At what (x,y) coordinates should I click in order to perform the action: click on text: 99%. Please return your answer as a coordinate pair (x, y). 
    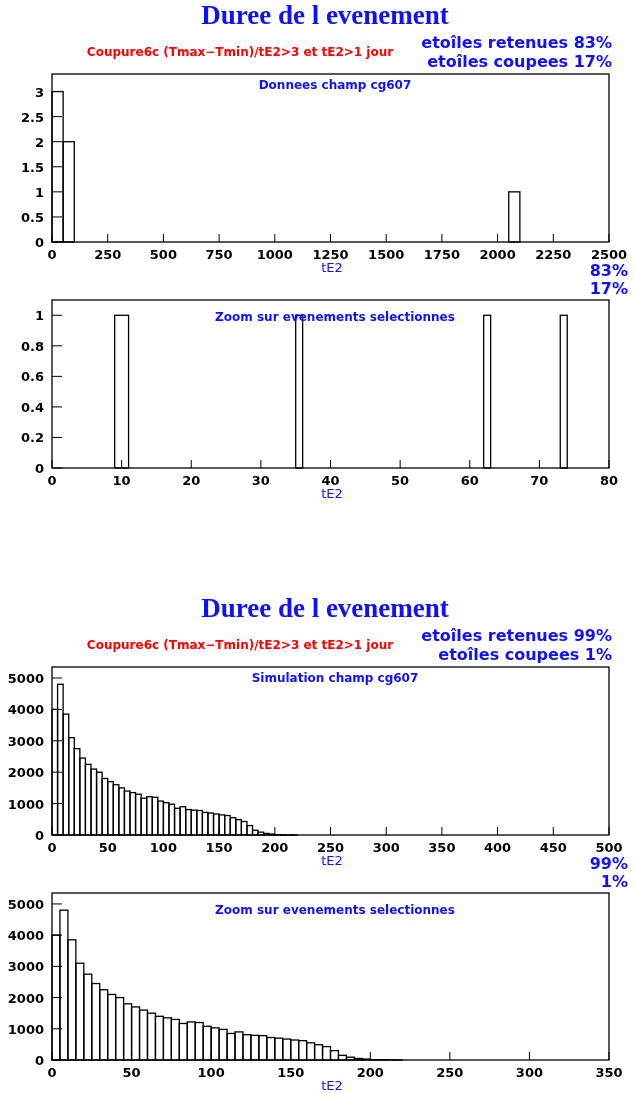
    Looking at the image, I should click on (608, 863).